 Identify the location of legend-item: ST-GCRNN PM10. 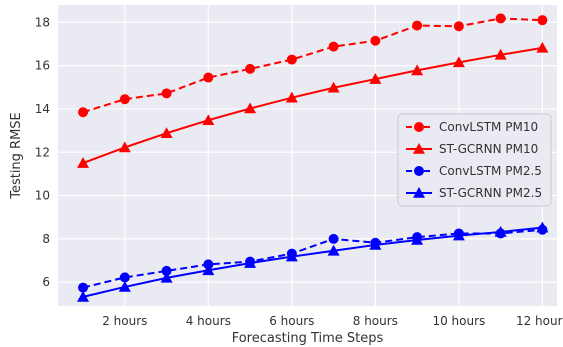
(472, 149).